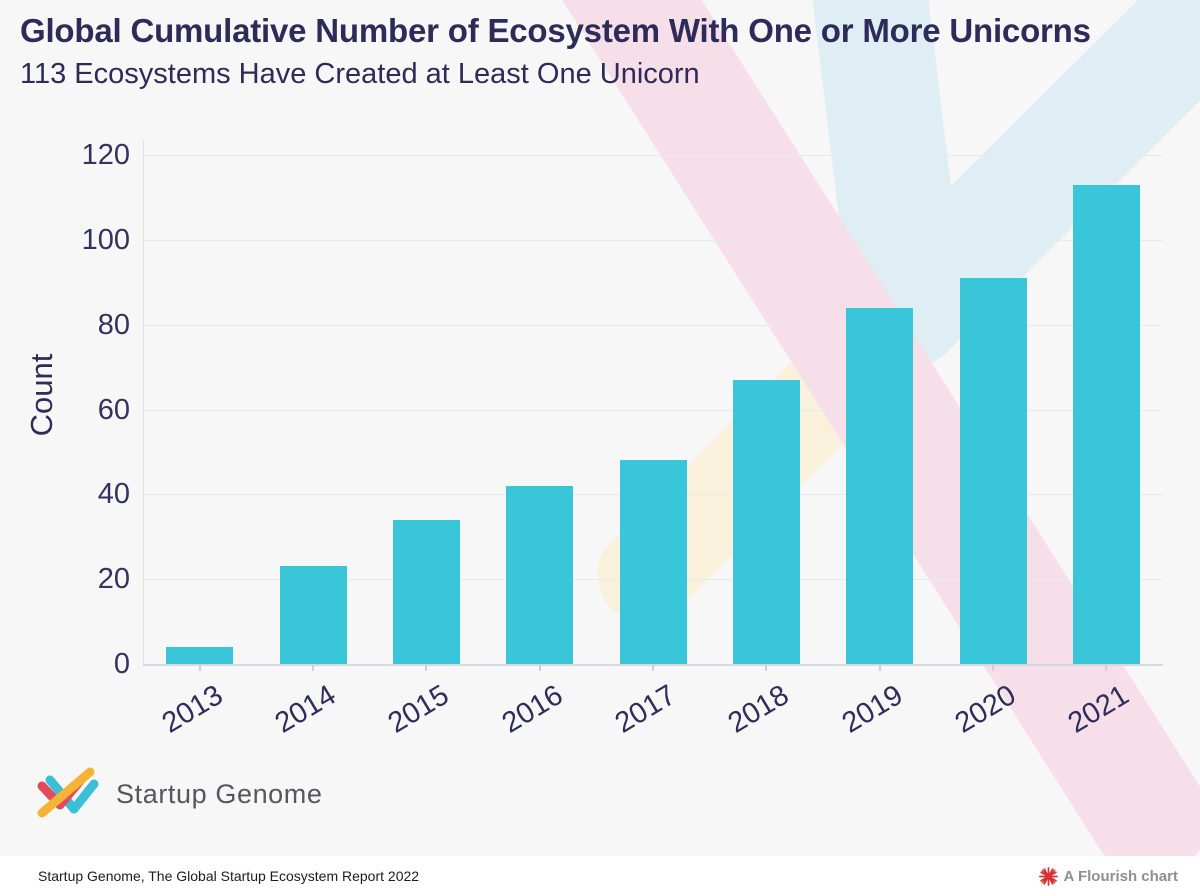  I want to click on x-tick-2014, so click(313, 668).